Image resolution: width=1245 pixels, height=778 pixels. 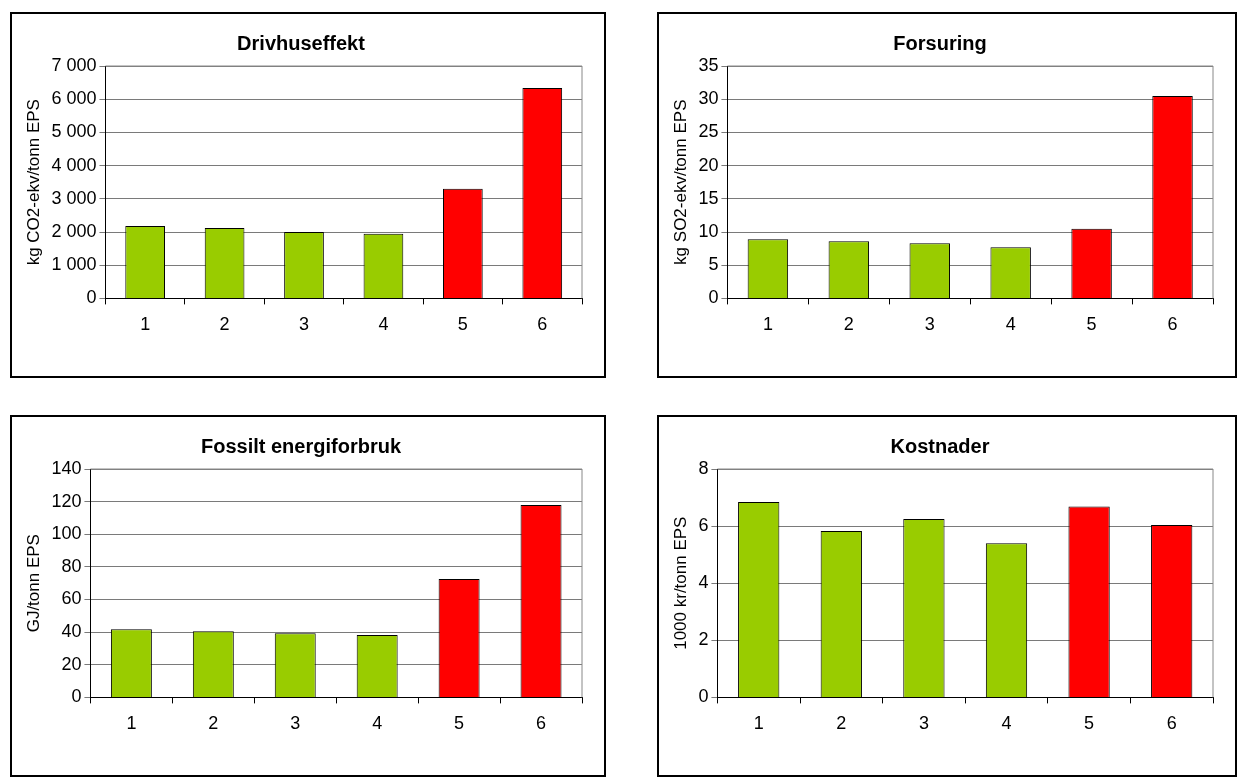 What do you see at coordinates (703, 467) in the screenshot?
I see `y-tick-label: 8` at bounding box center [703, 467].